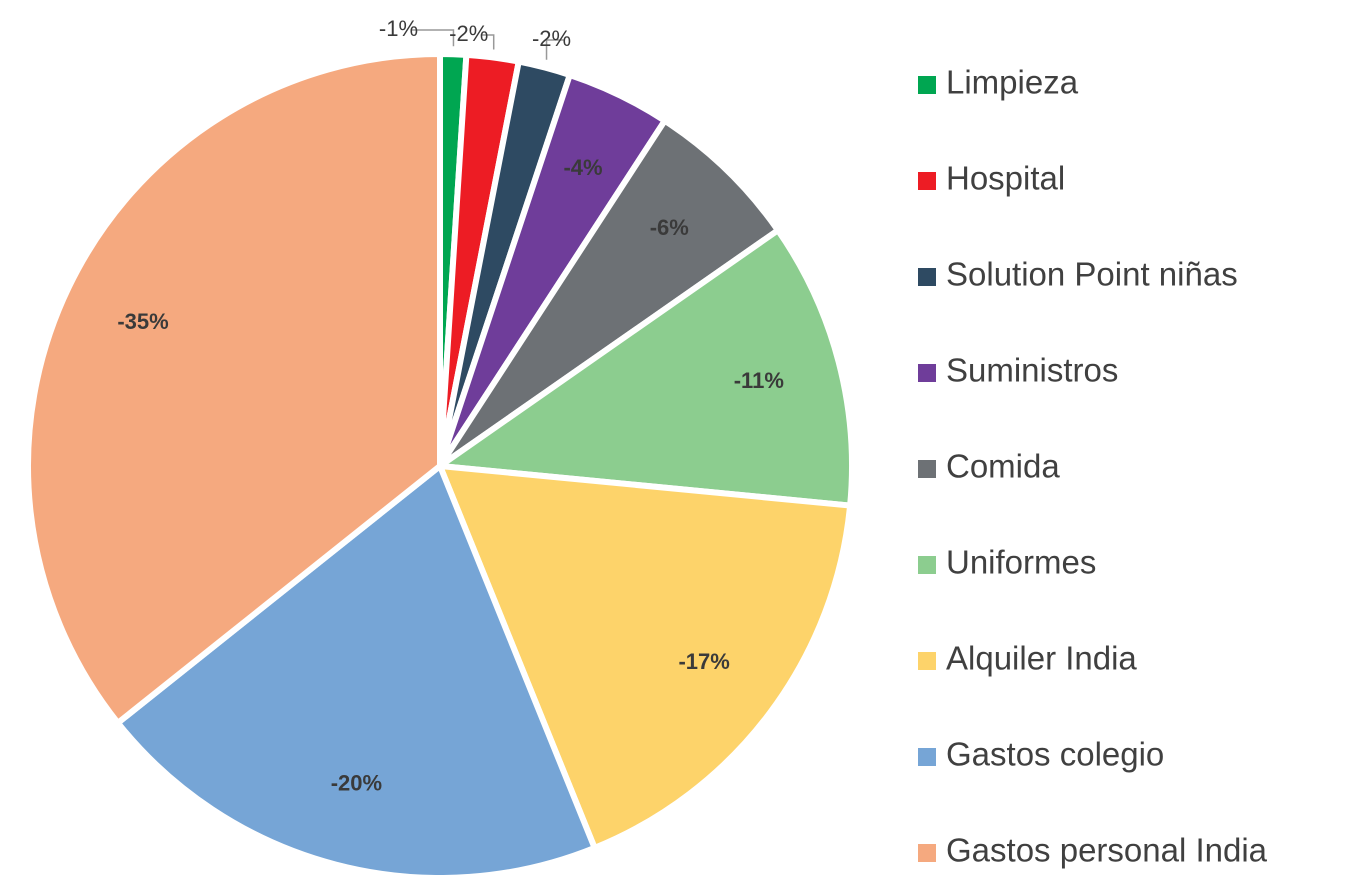 The width and height of the screenshot is (1361, 875). What do you see at coordinates (759, 380) in the screenshot?
I see `data-label: -11%` at bounding box center [759, 380].